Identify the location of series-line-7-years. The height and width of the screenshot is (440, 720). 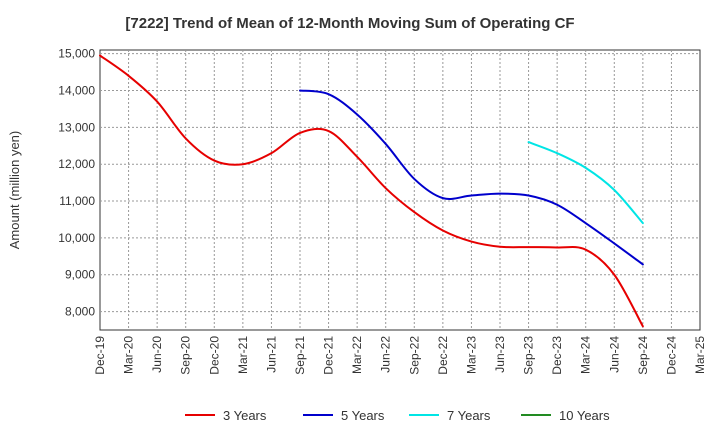
(585, 183).